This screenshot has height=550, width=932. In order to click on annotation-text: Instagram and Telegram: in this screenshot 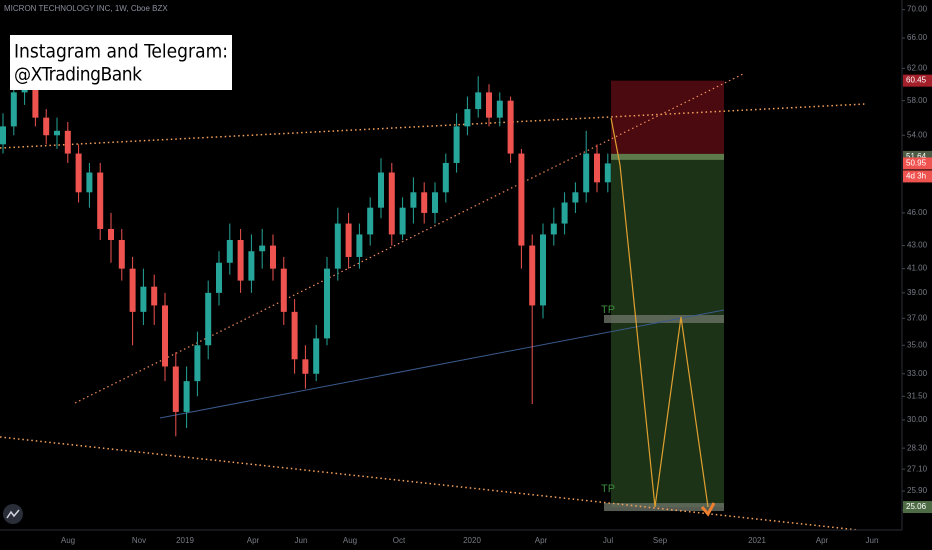, I will do `click(121, 52)`.